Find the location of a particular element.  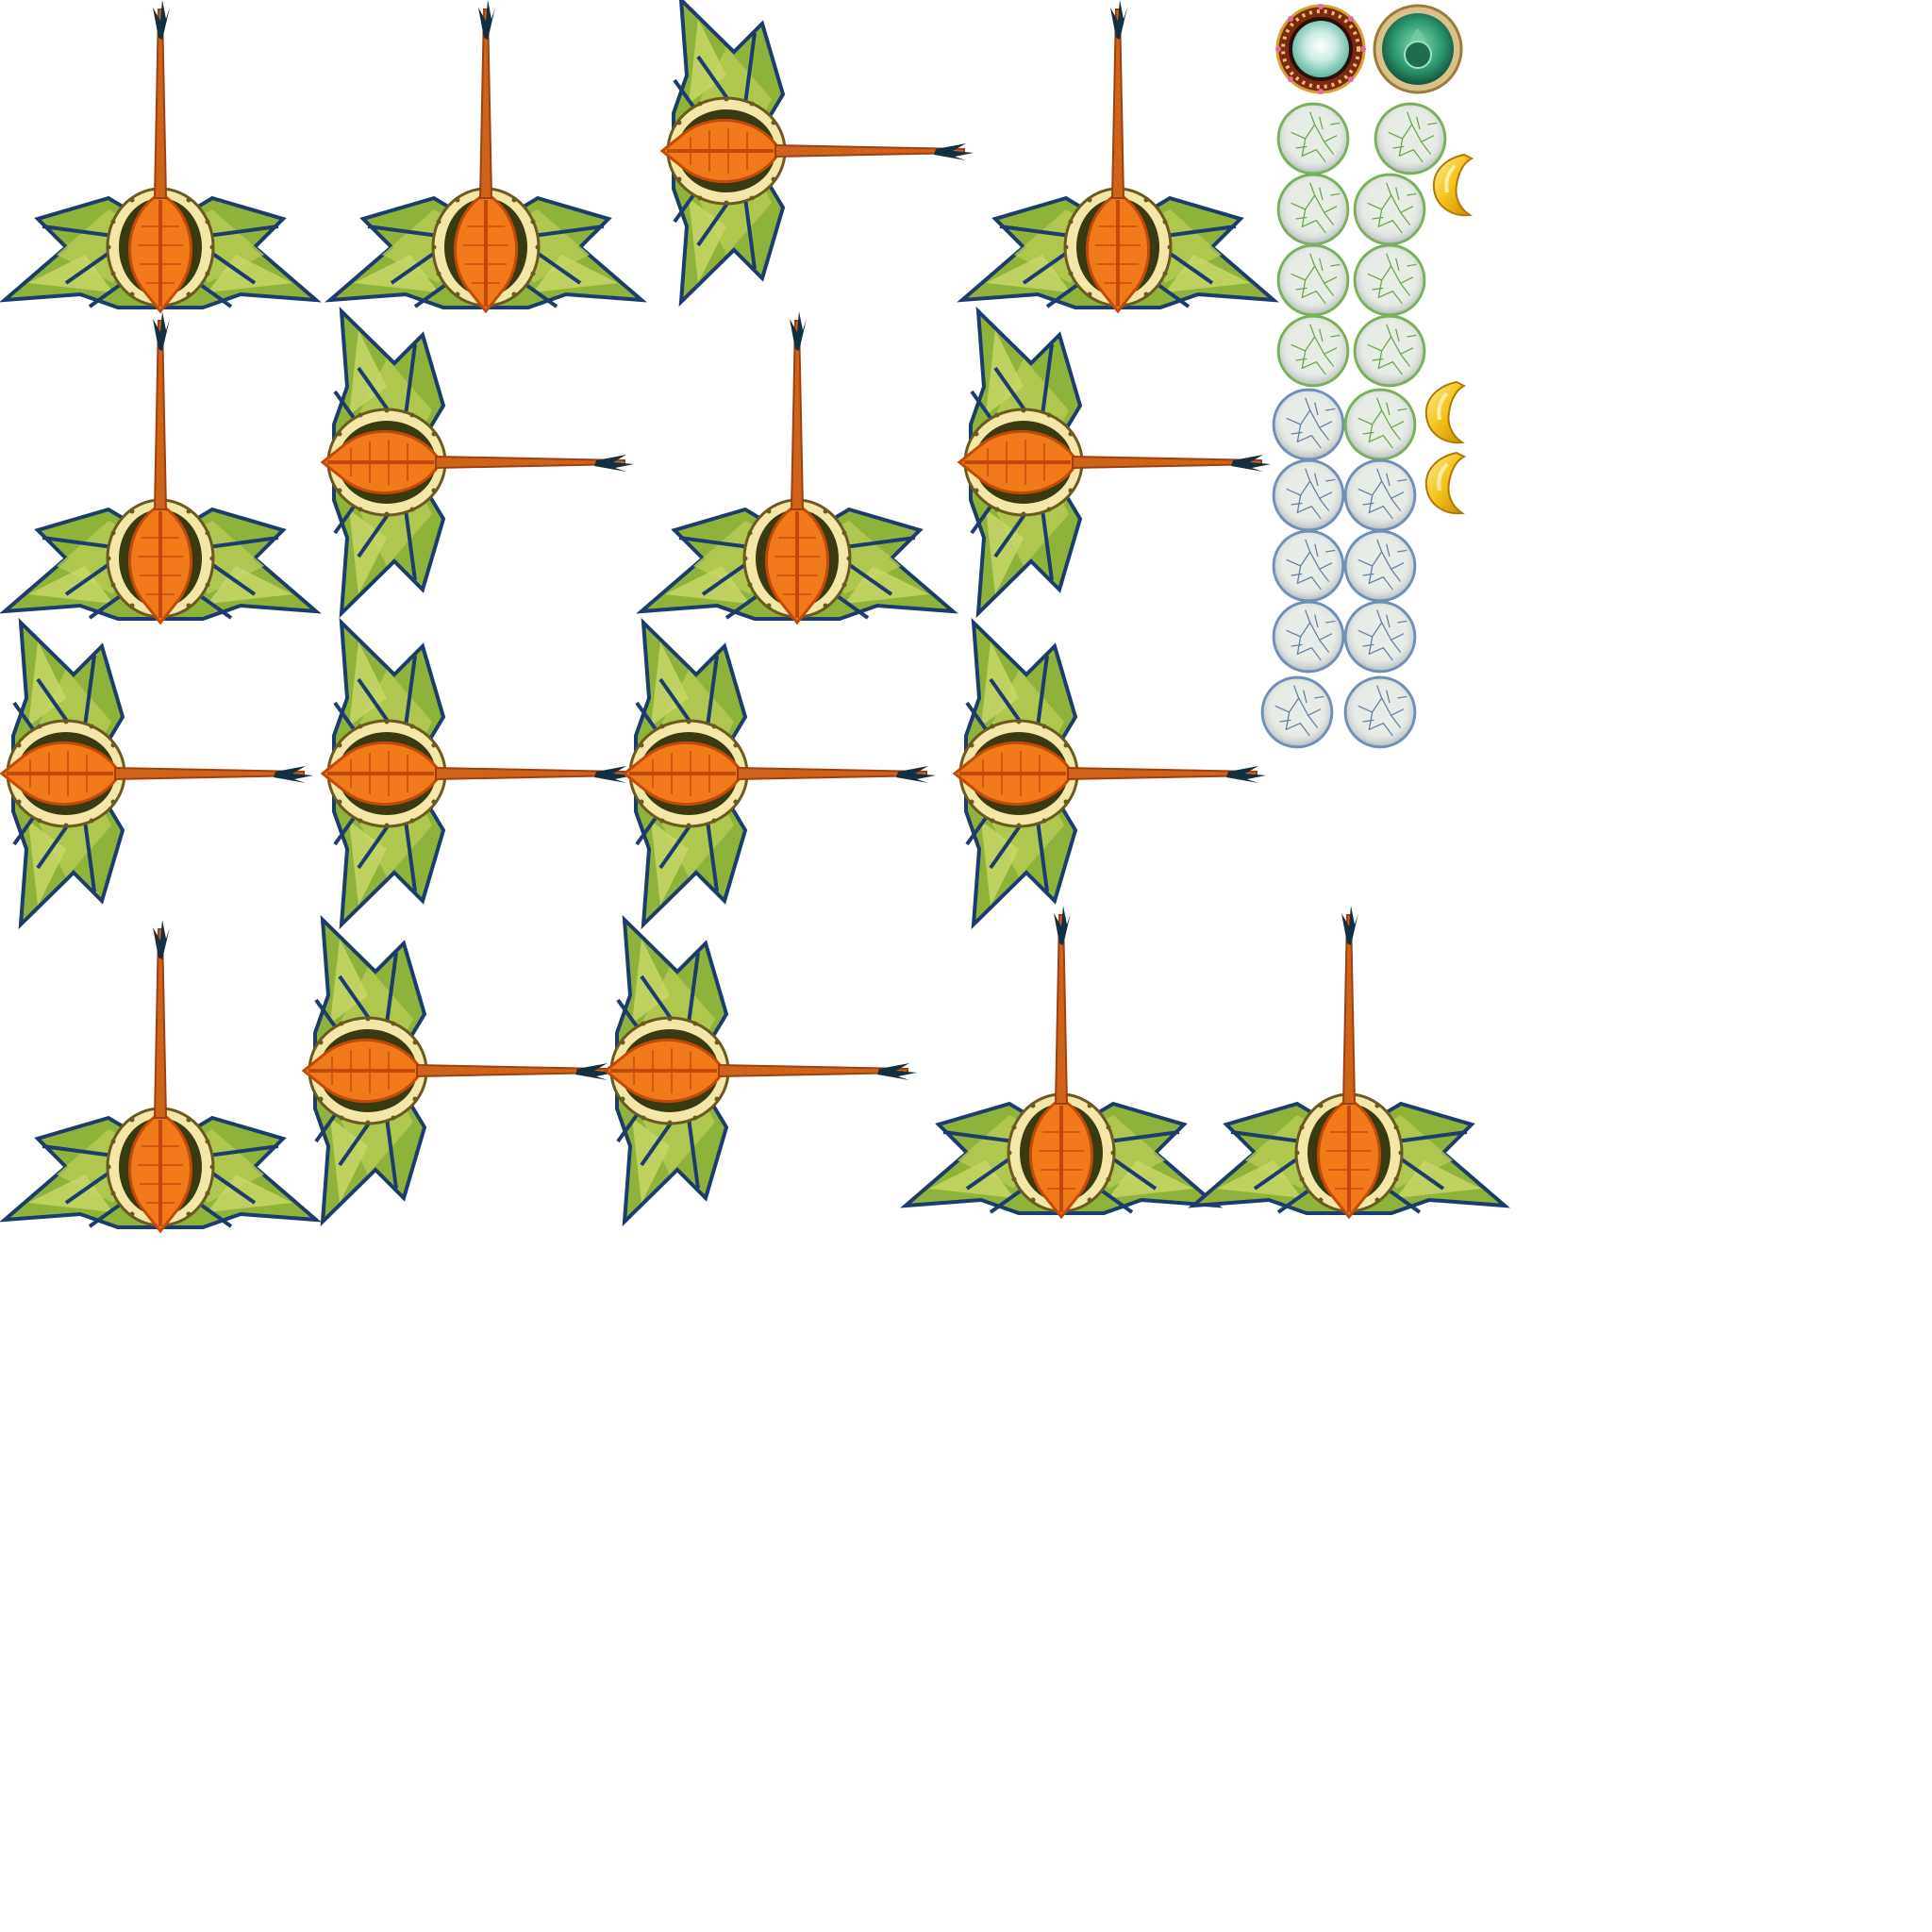

ornate-jade-button-icon is located at coordinates (1321, 49).